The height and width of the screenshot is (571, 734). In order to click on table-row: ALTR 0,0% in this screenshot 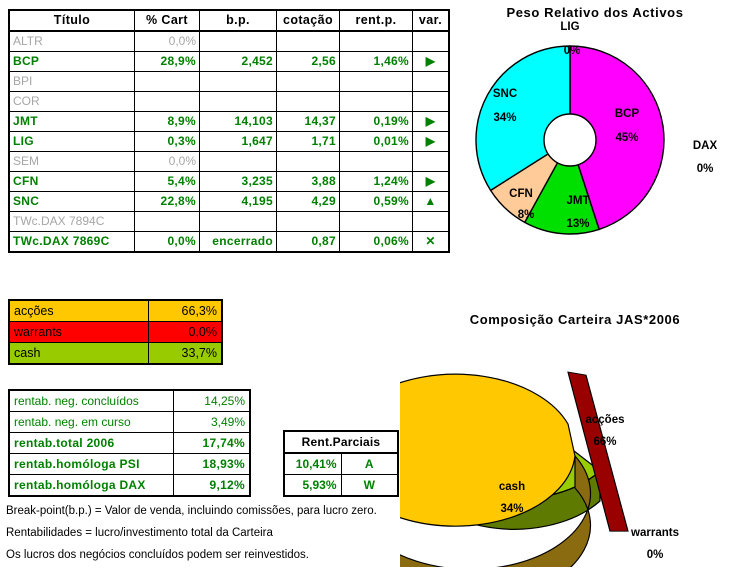, I will do `click(229, 41)`.